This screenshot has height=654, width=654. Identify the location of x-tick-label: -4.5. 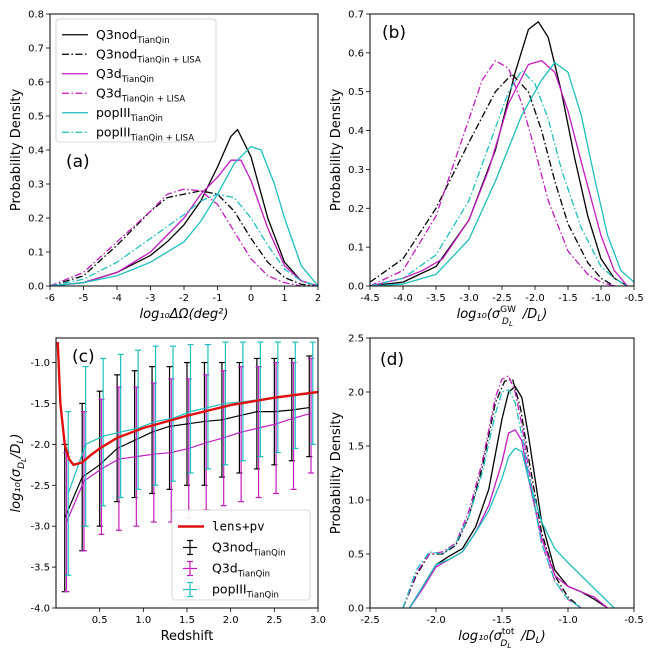
(370, 298).